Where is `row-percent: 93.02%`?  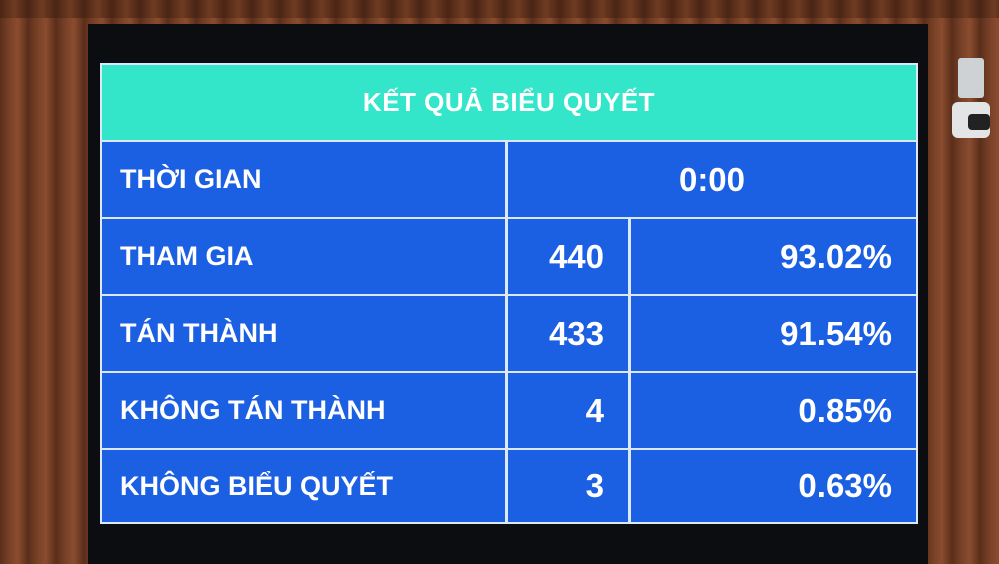 row-percent: 93.02% is located at coordinates (773, 256).